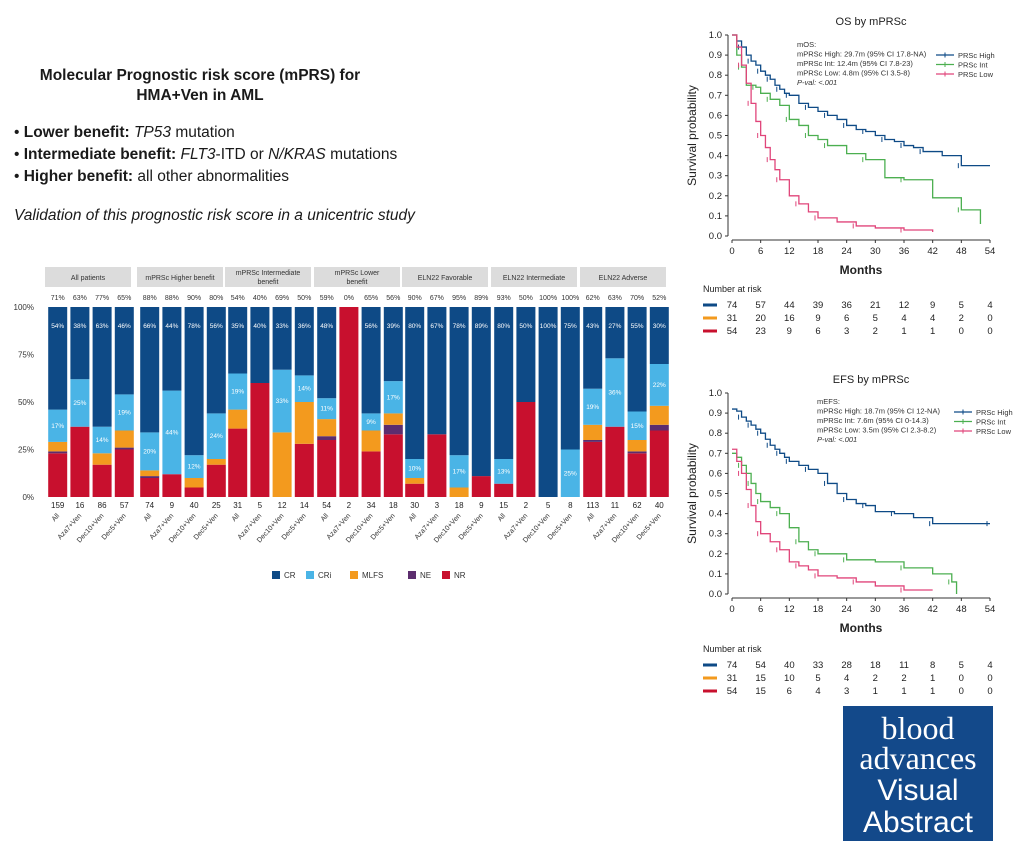 Image resolution: width=1024 pixels, height=852 pixels. Describe the element at coordinates (789, 331) in the screenshot. I see `risk-count: 9` at that location.